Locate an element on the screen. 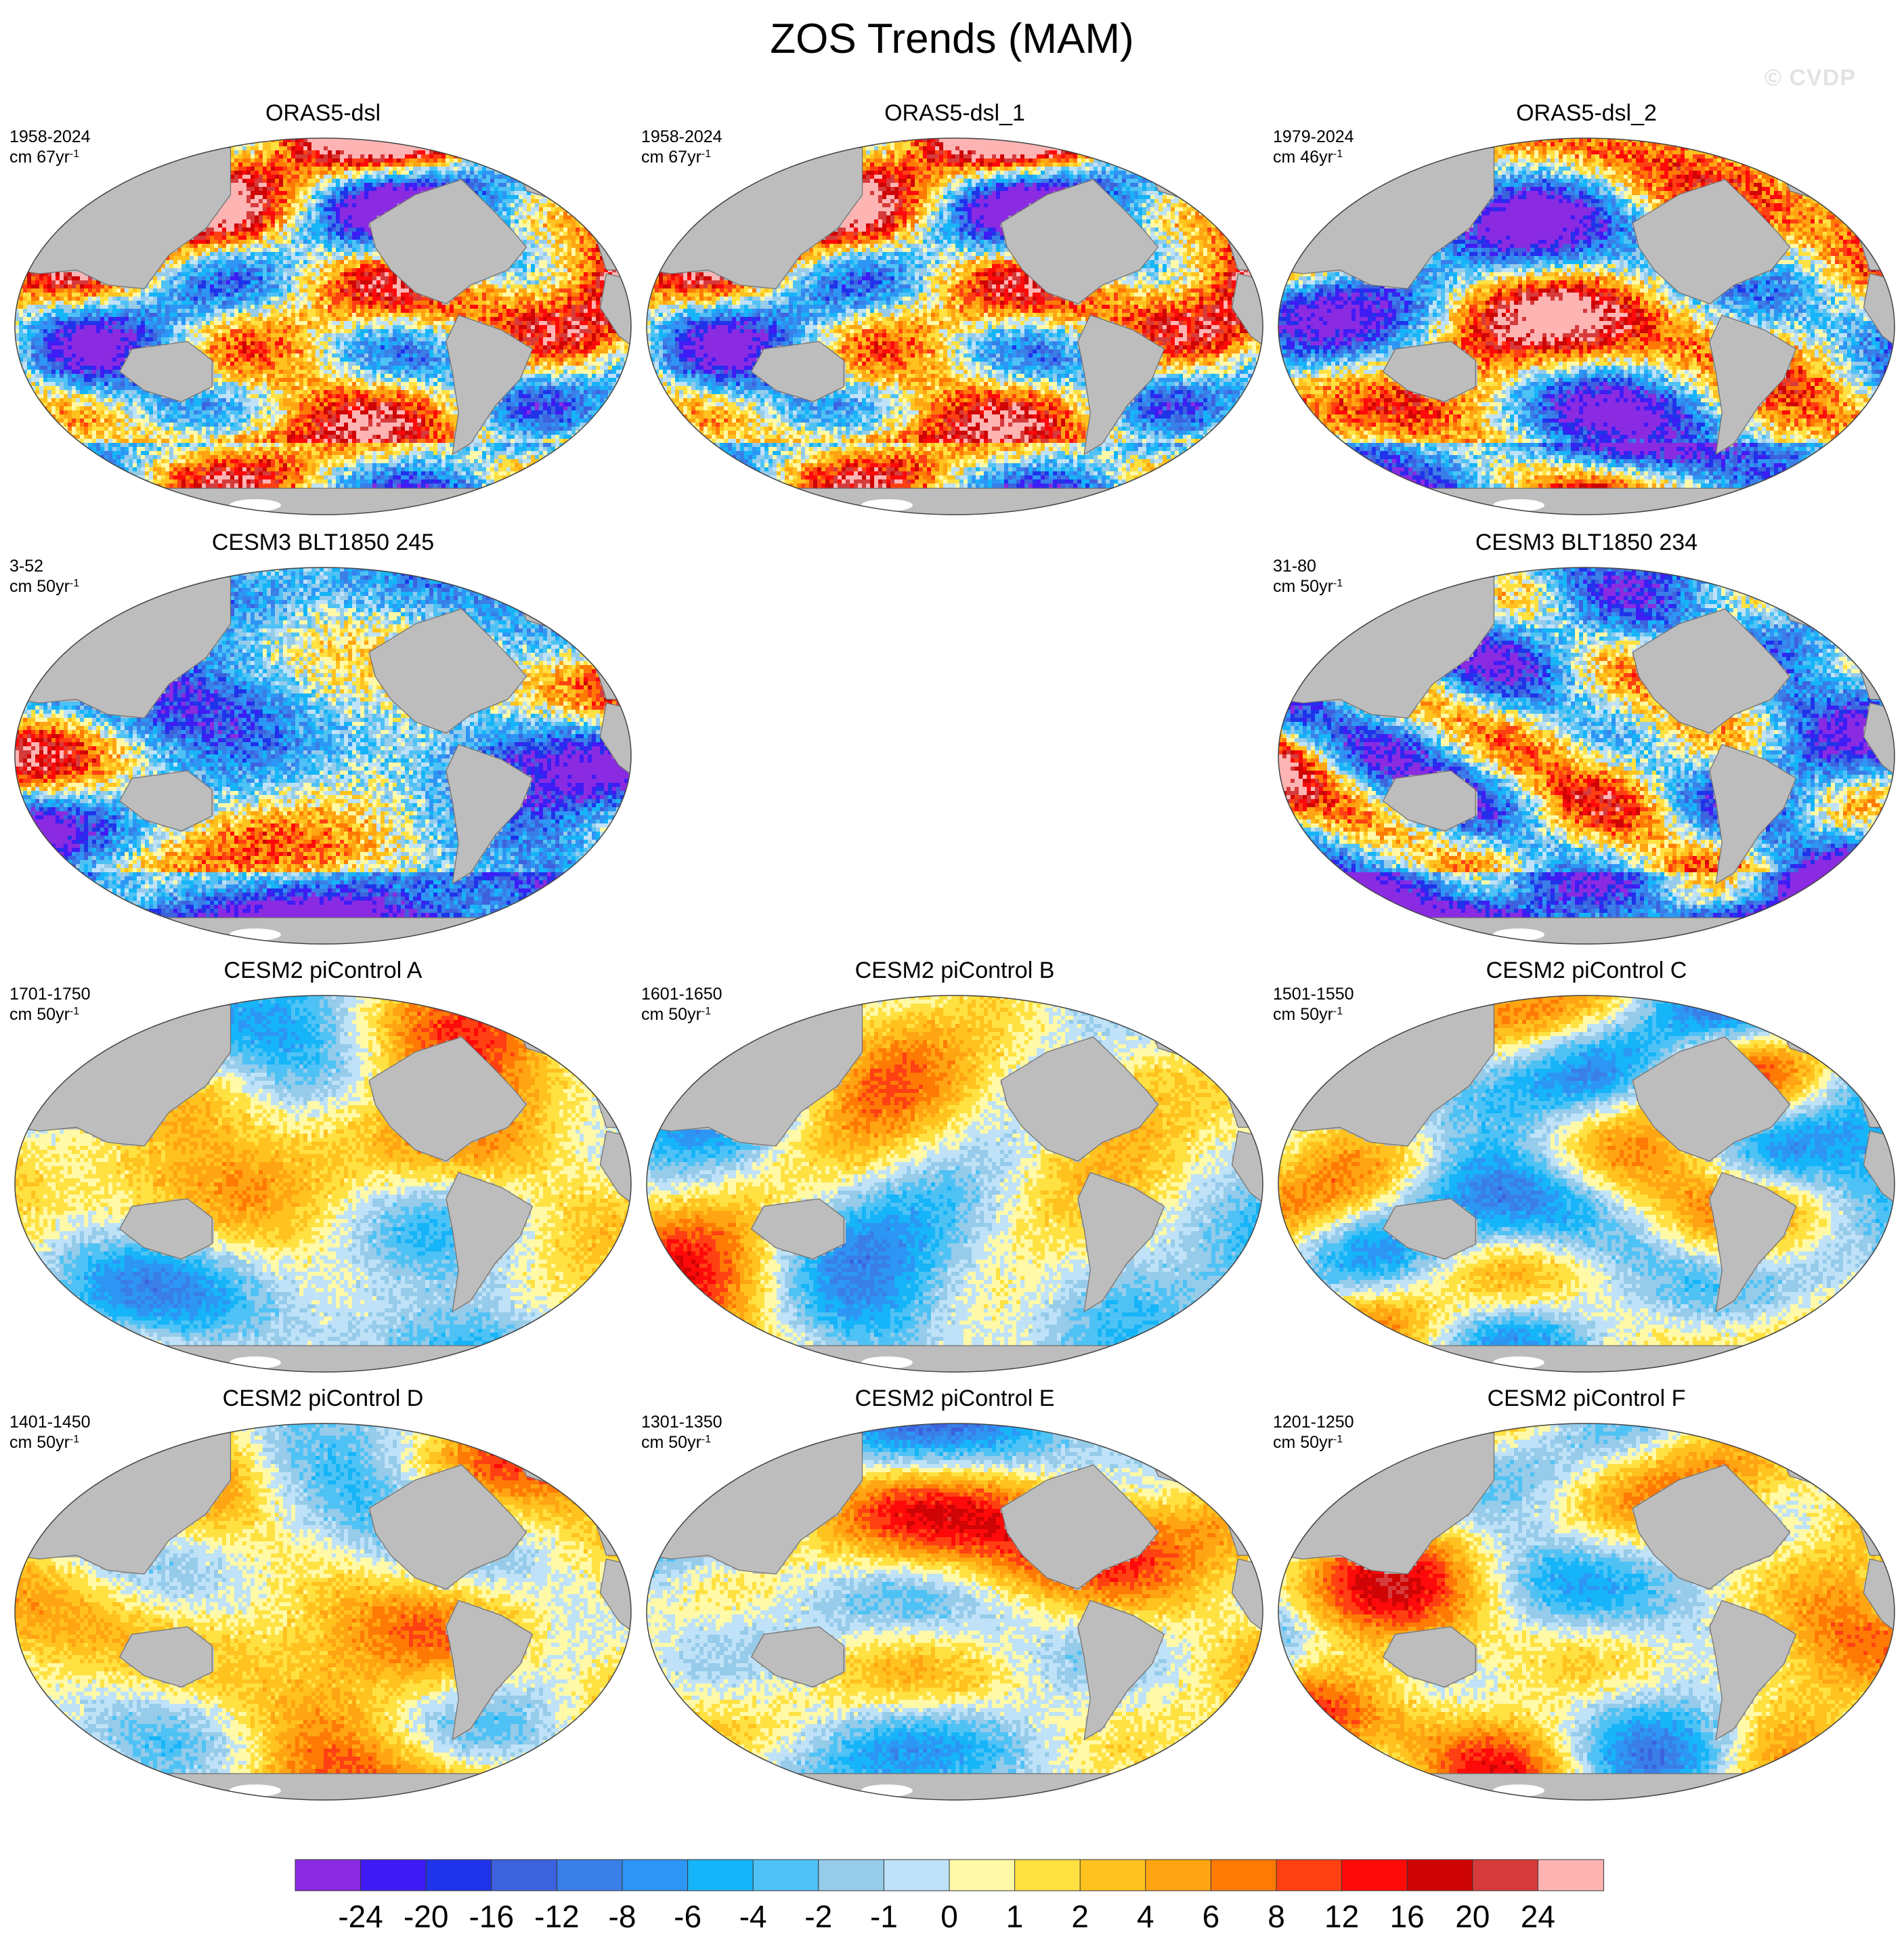 The width and height of the screenshot is (1904, 1951). map-panel: CESM2 piControl E 1301-1350 cm 50yr-1 is located at coordinates (955, 1595).